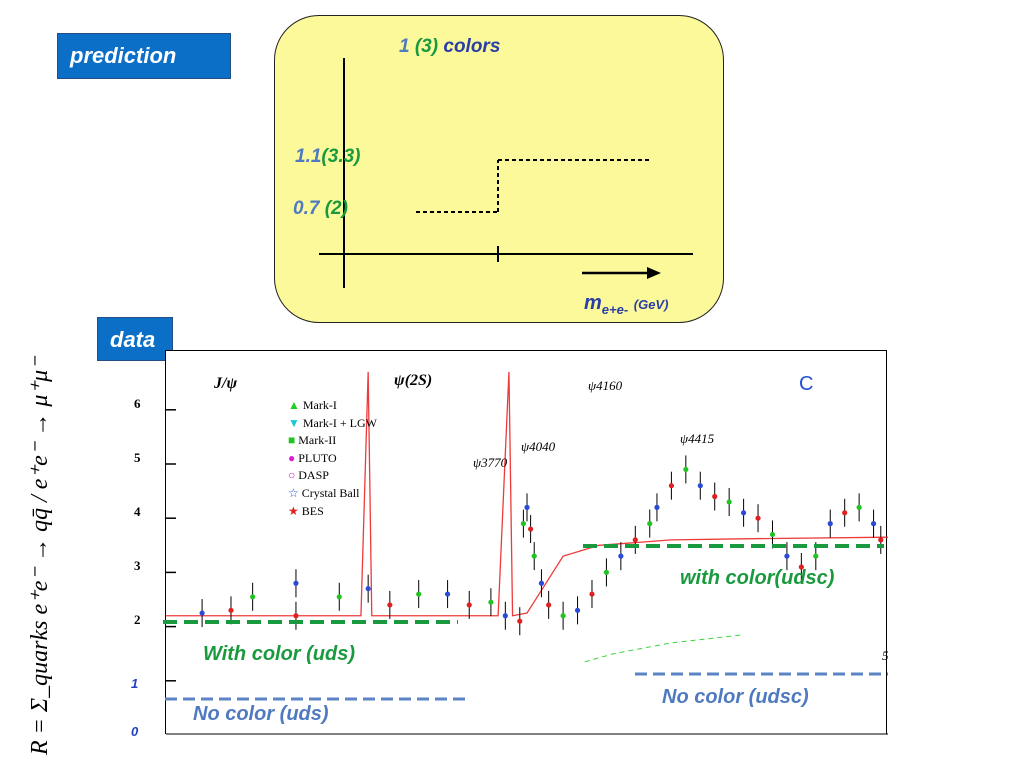 The height and width of the screenshot is (768, 1024). Describe the element at coordinates (137, 511) in the screenshot. I see `y-tick-4: 4` at that location.